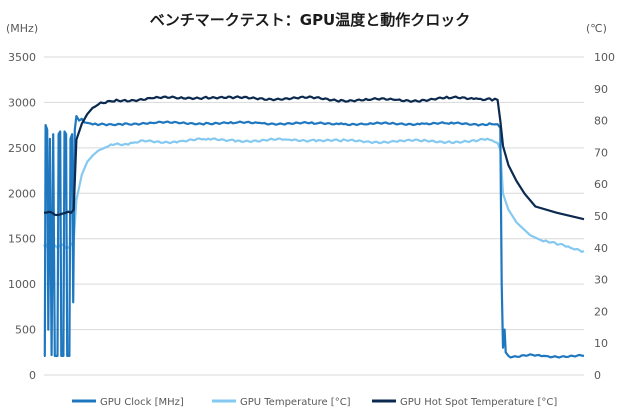  I want to click on y-left-tick-label: 1000, so click(22, 284).